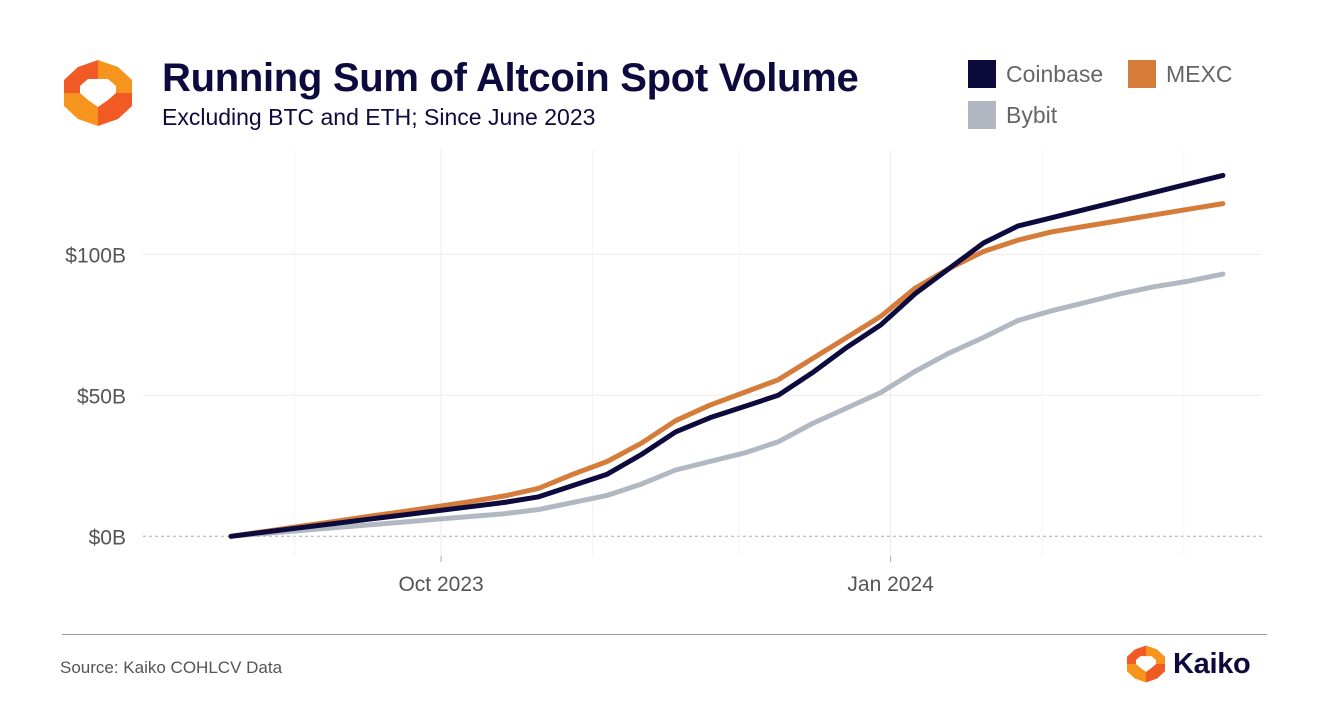 The width and height of the screenshot is (1320, 720). I want to click on footer-divider, so click(664, 634).